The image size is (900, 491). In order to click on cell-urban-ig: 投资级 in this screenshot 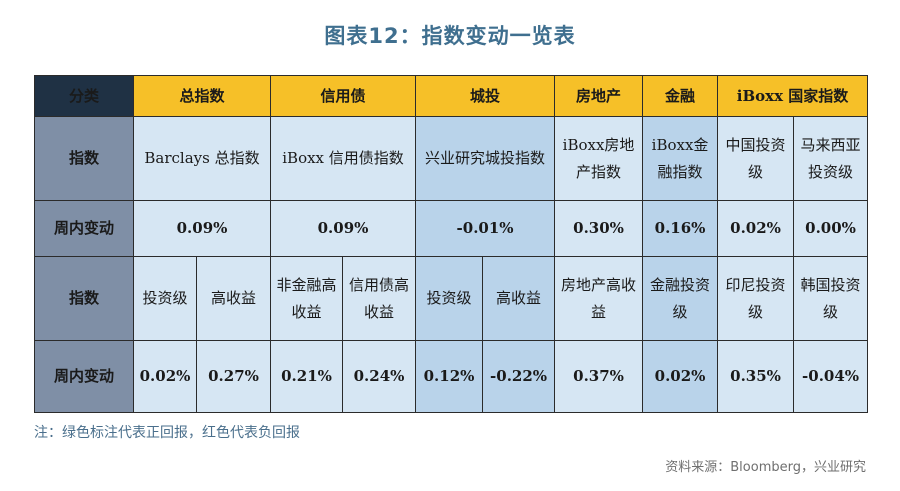, I will do `click(449, 298)`.